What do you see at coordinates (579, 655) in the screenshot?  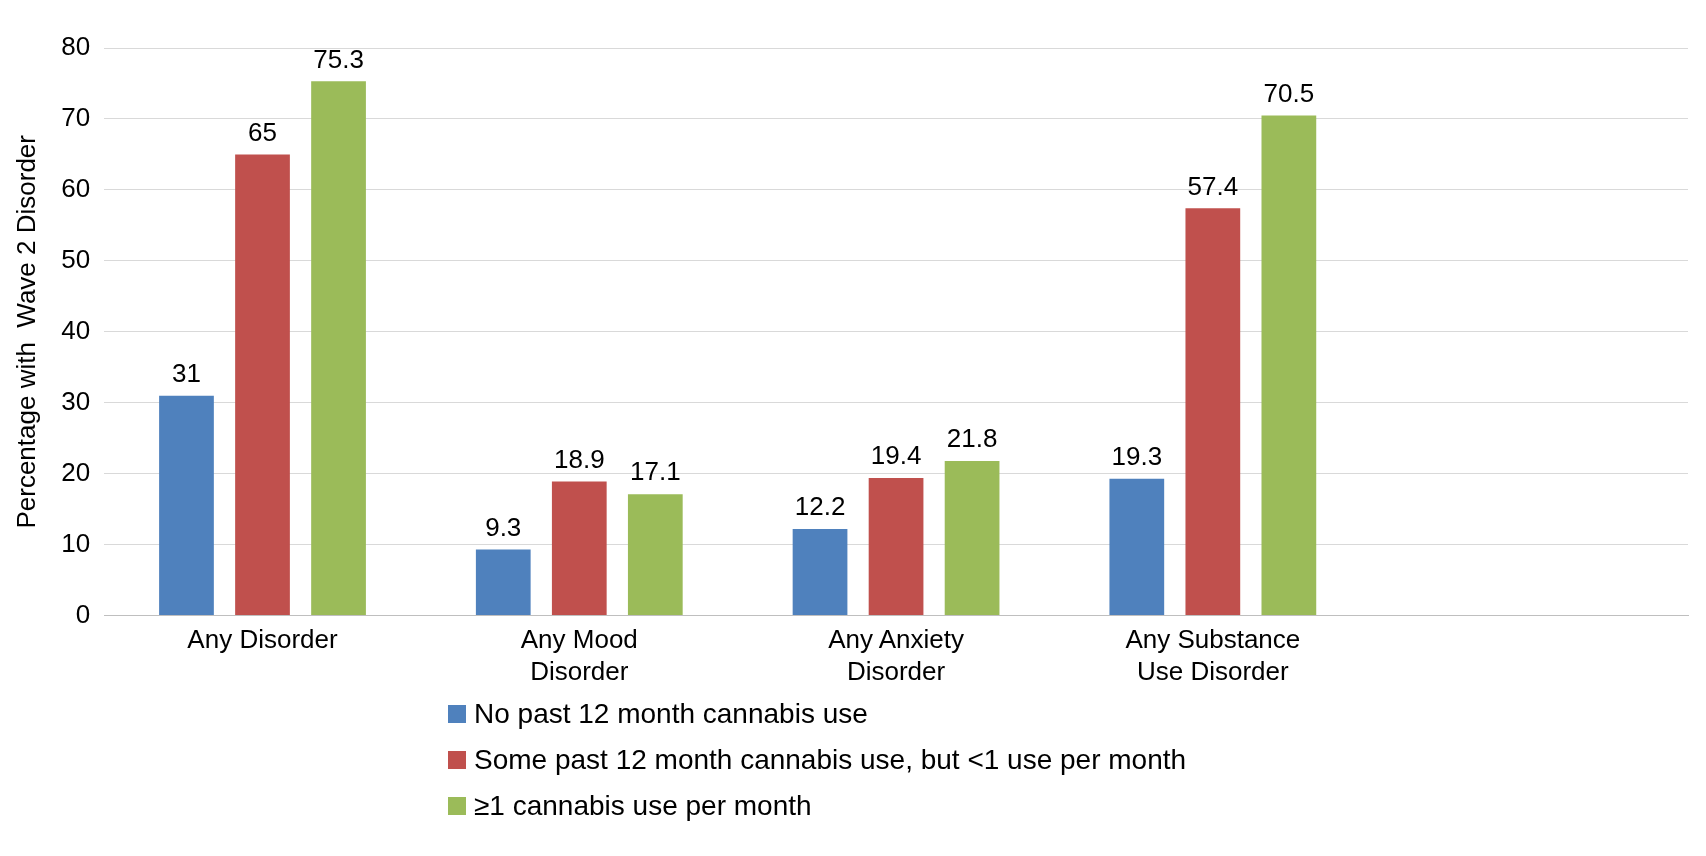 I see `x-tick-label: Any Mood Disorder` at bounding box center [579, 655].